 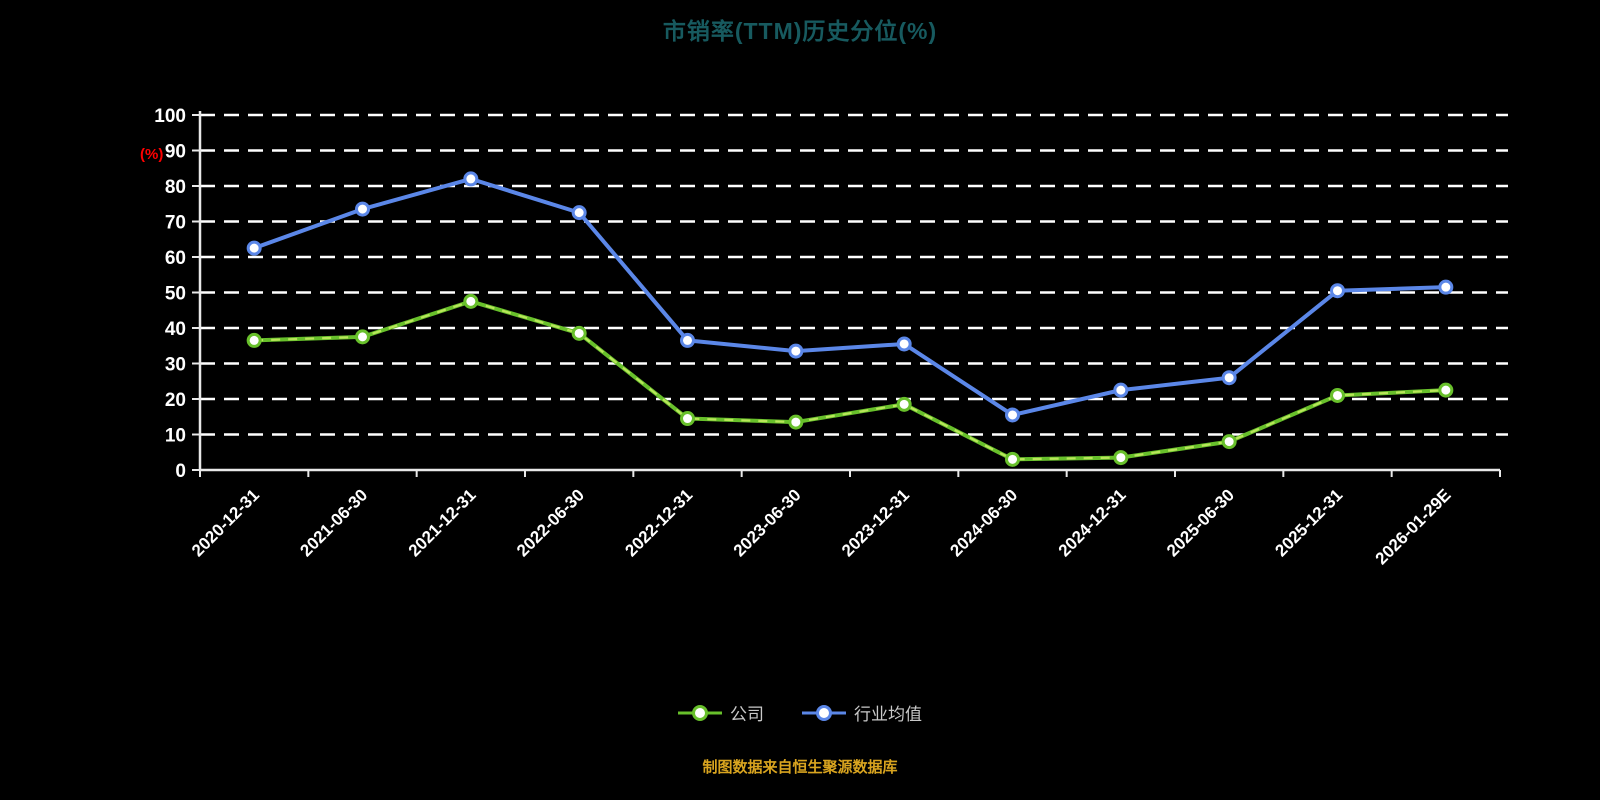 I want to click on legend: 公司 行业均值, so click(x=800, y=712).